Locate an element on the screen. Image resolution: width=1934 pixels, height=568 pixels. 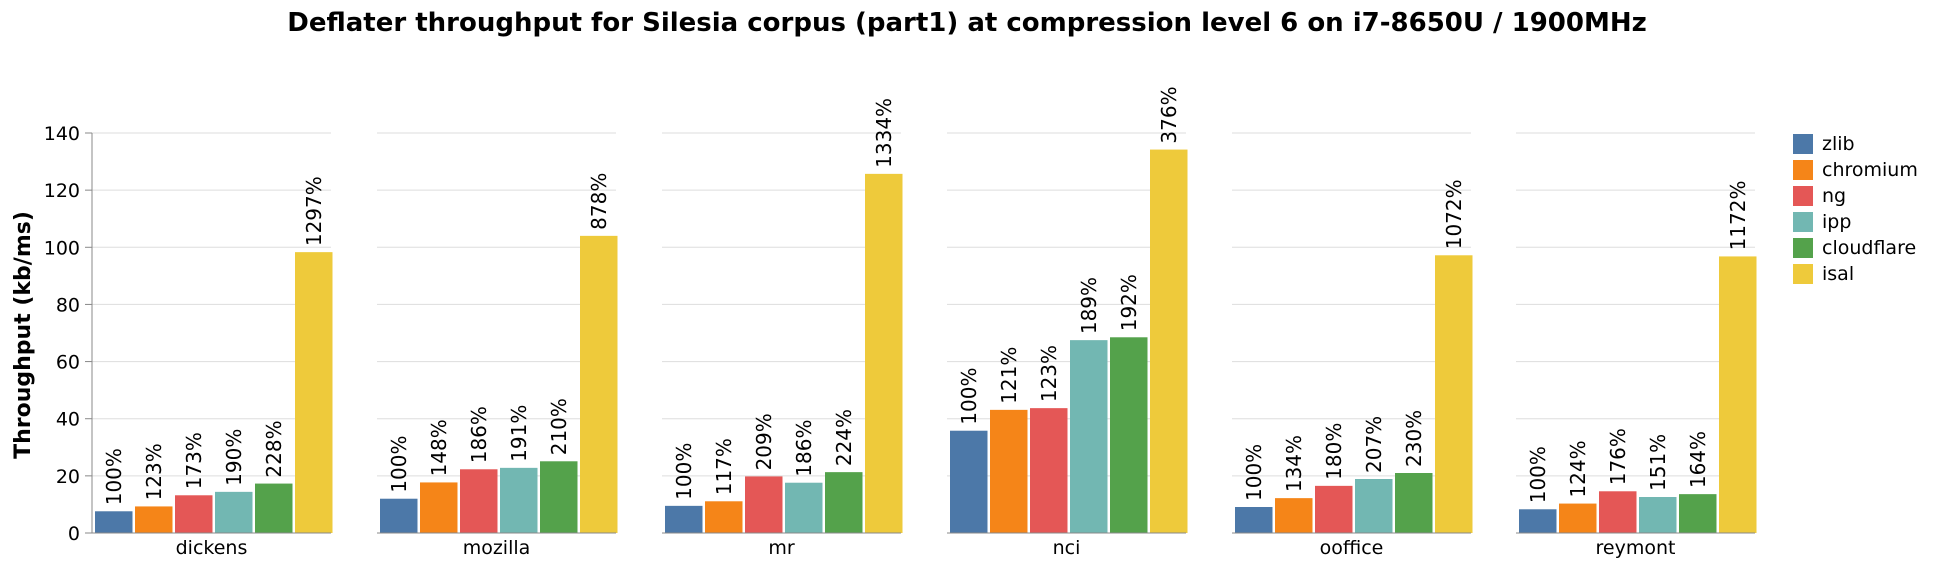
bar-chromium-mozilla is located at coordinates (439, 507).